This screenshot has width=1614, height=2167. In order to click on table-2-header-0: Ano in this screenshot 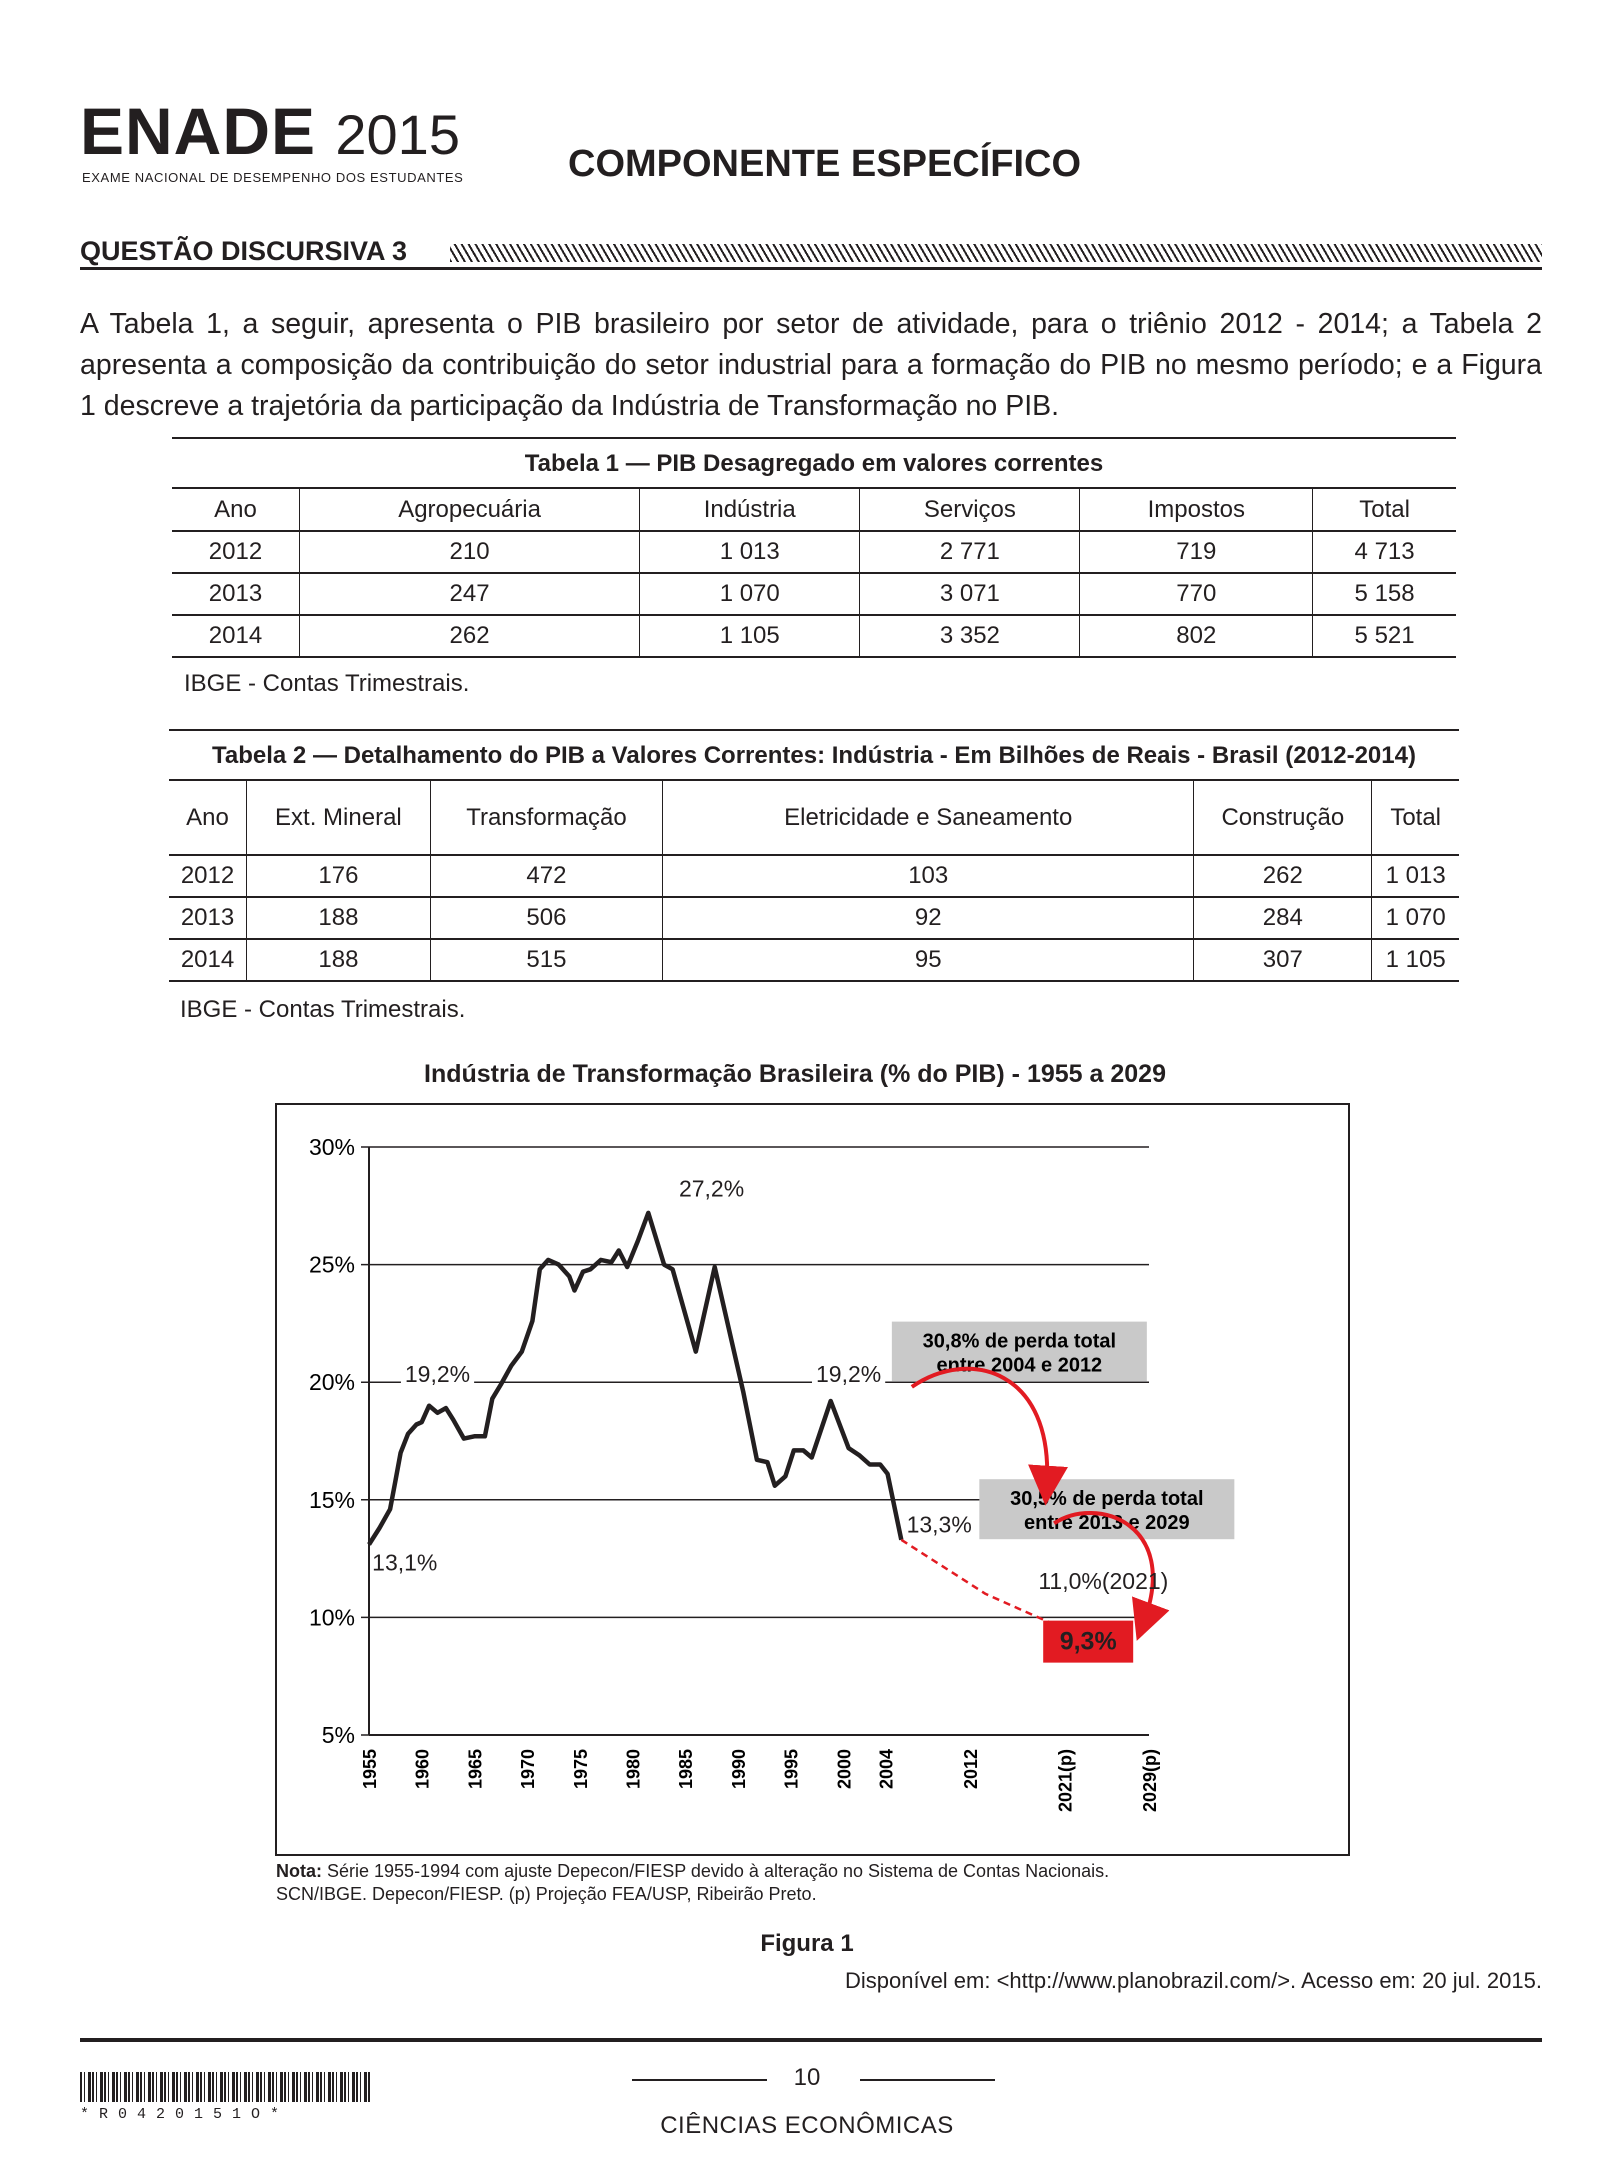, I will do `click(208, 818)`.